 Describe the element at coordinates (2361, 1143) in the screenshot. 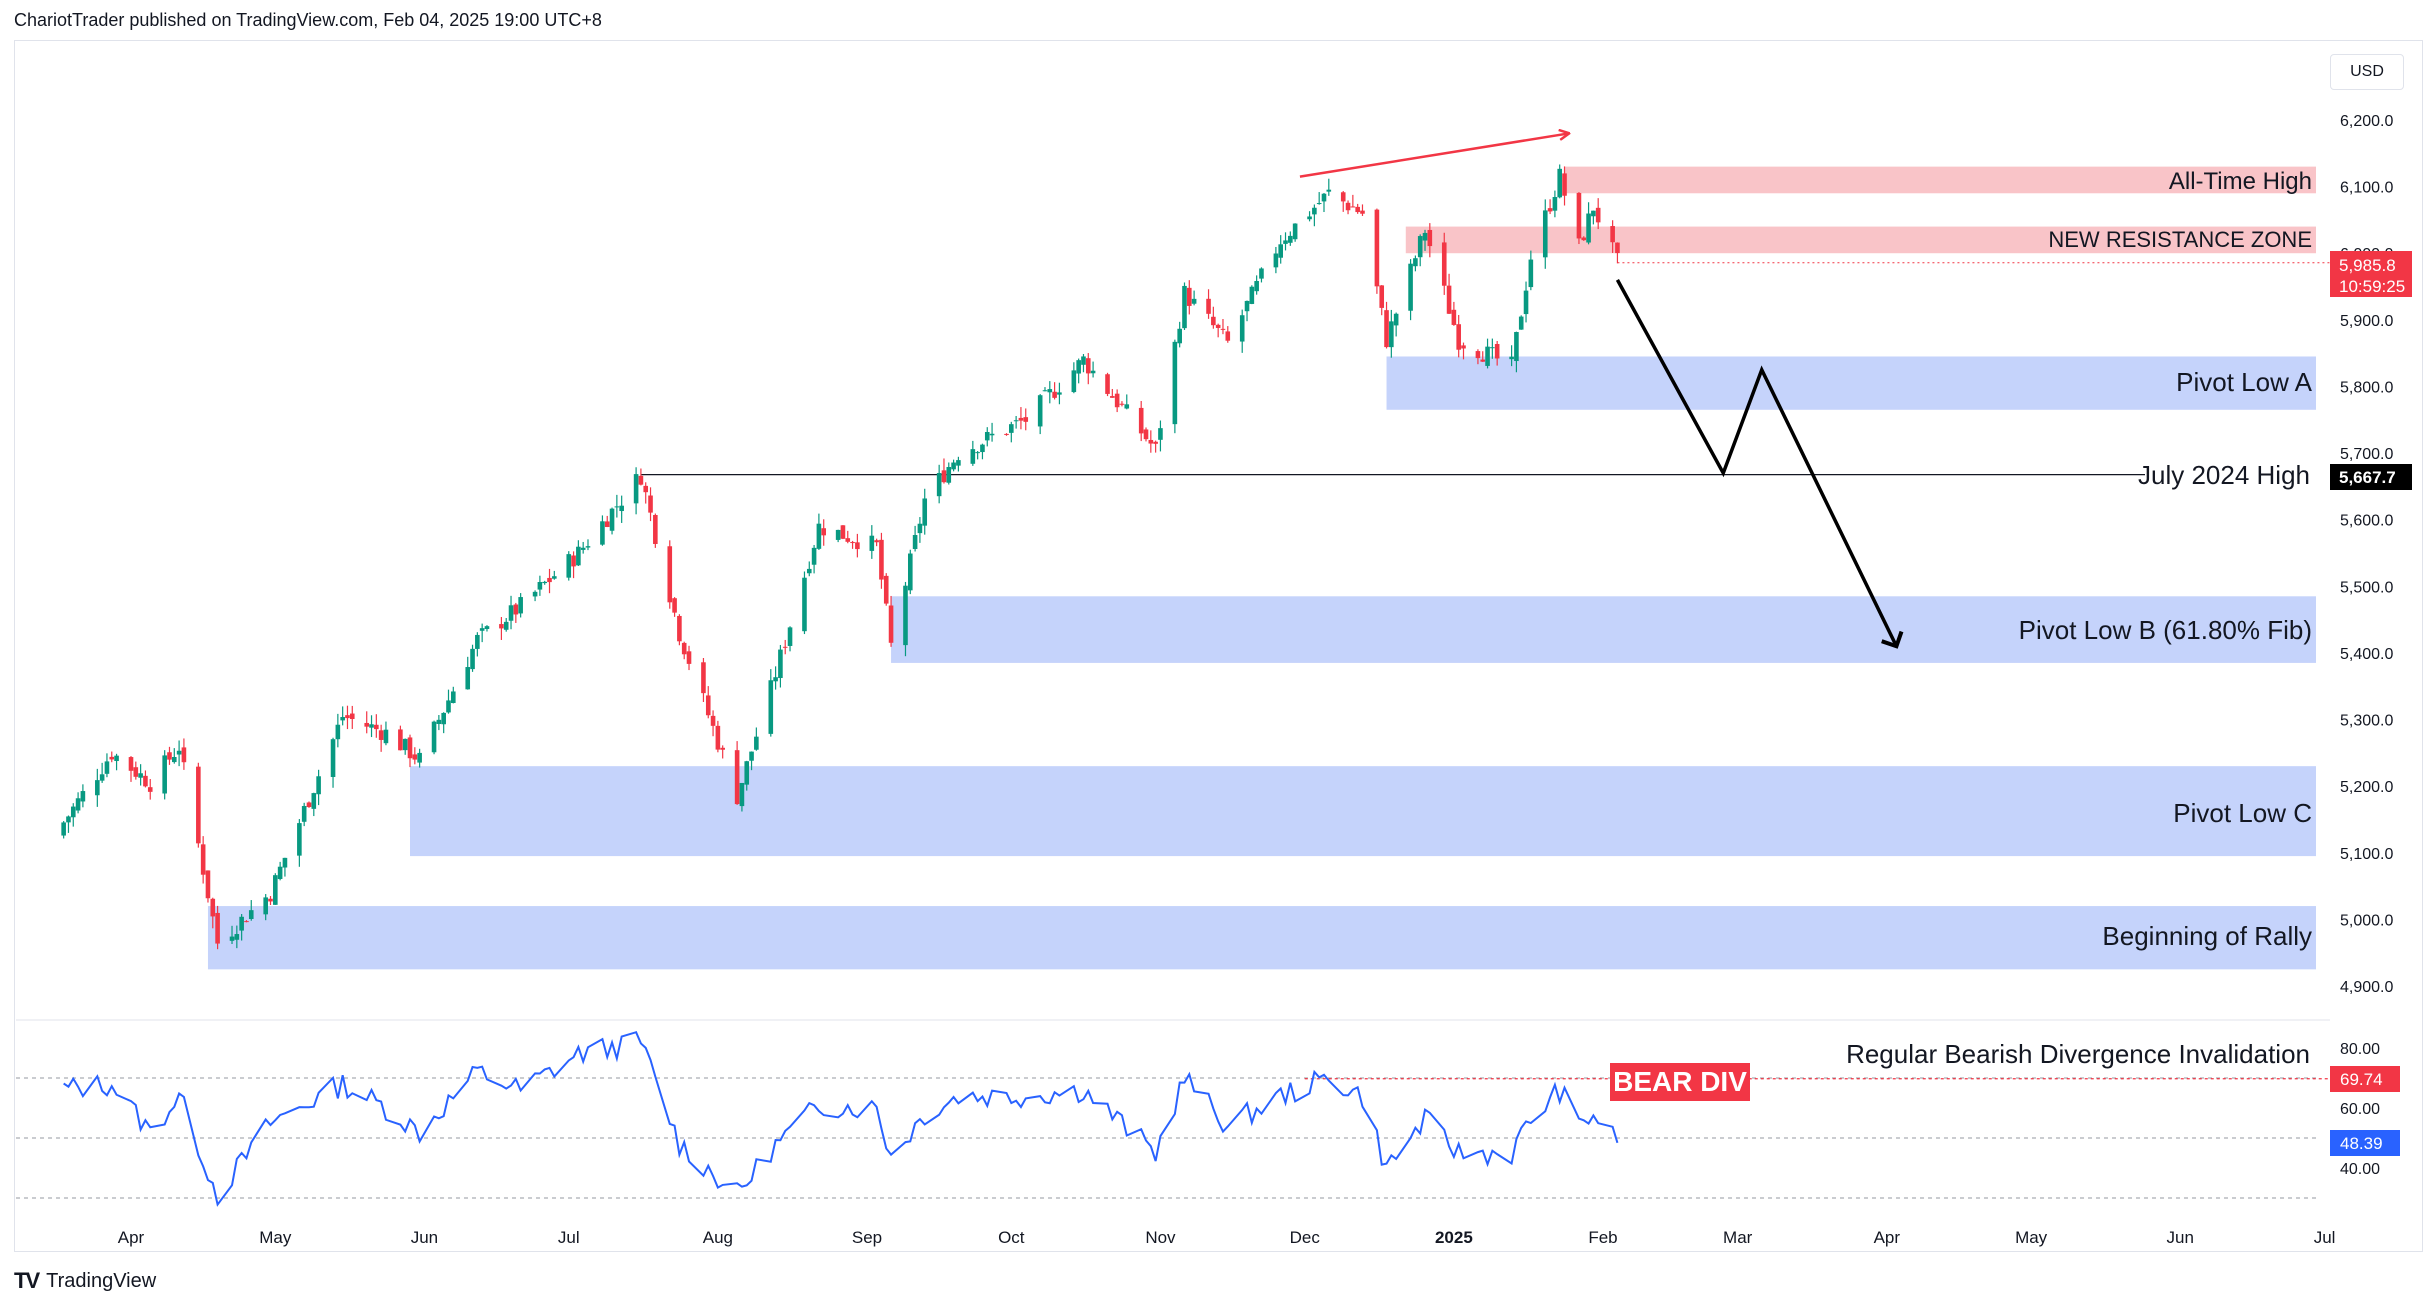

I see `rsi-current-value: 48.39` at that location.